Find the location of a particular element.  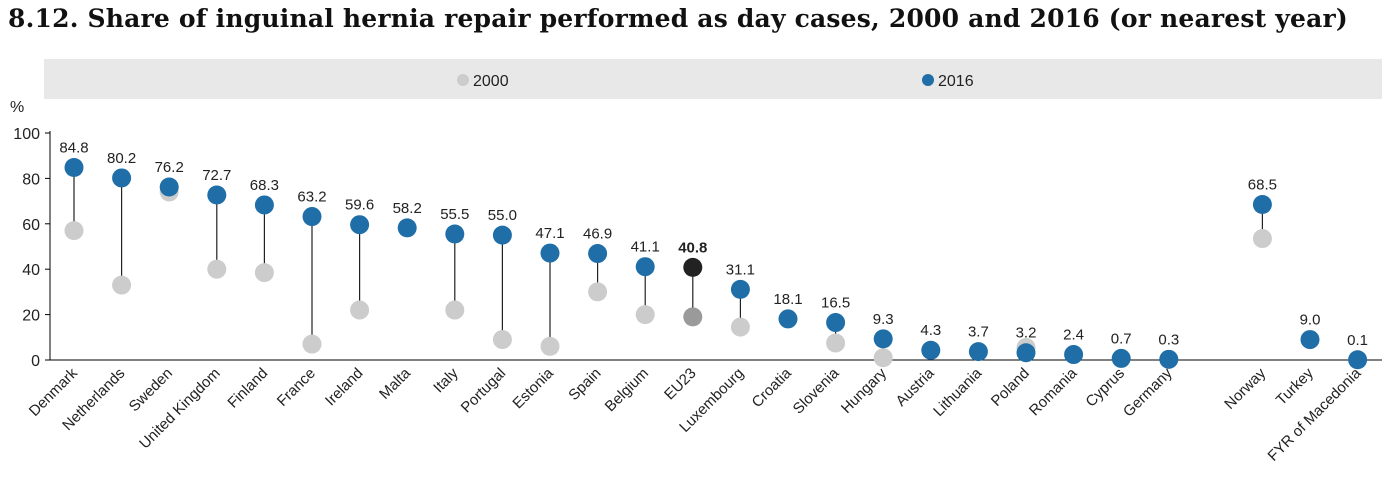

value-label-poland: 3.2 is located at coordinates (1026, 333).